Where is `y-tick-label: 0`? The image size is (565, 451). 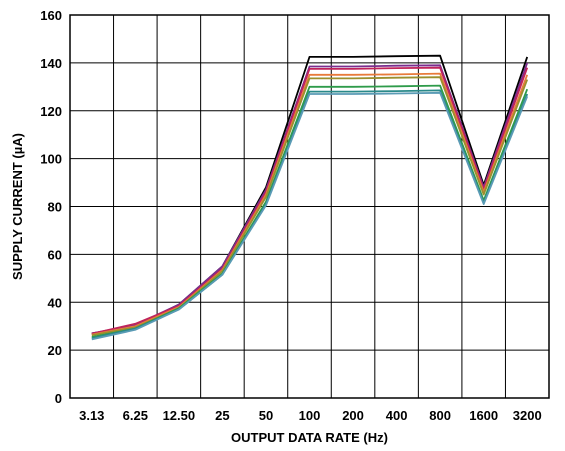
y-tick-label: 0 is located at coordinates (58, 398).